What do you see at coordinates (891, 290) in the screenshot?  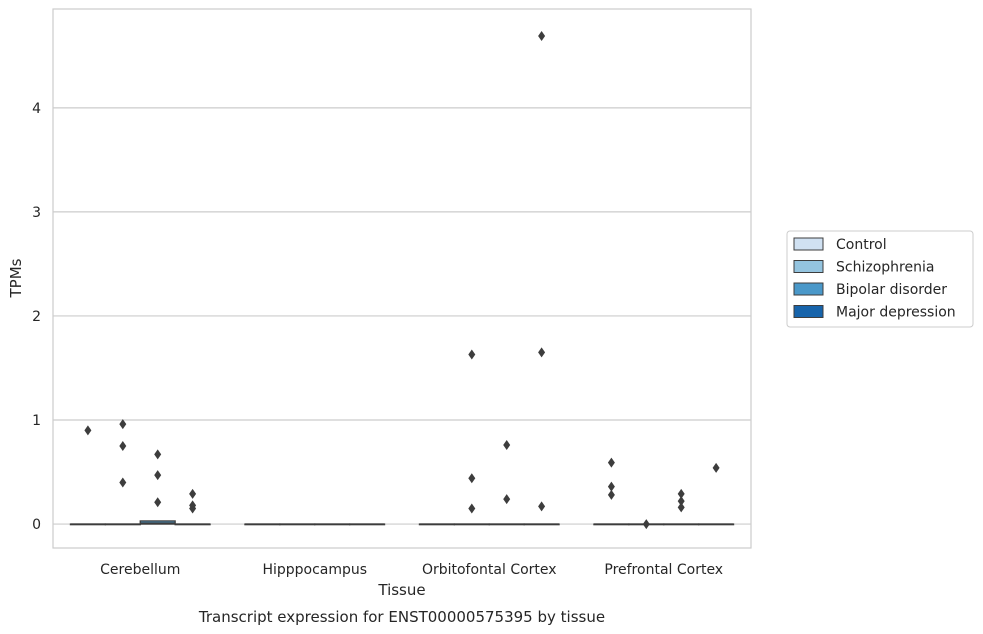 I see `legend-label: Bipolar disorder` at bounding box center [891, 290].